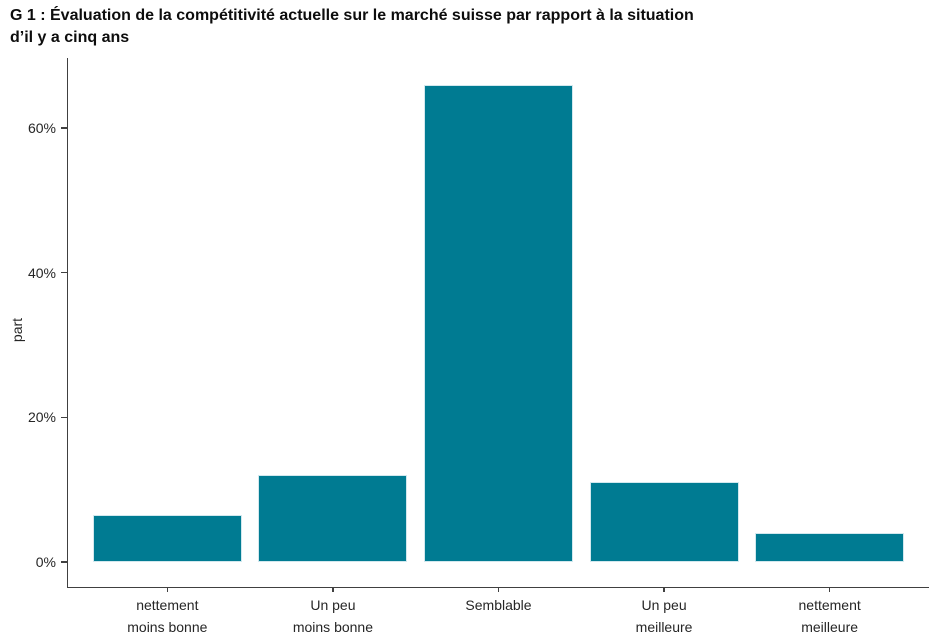 This screenshot has height=637, width=930. I want to click on x-axis-line, so click(497, 587).